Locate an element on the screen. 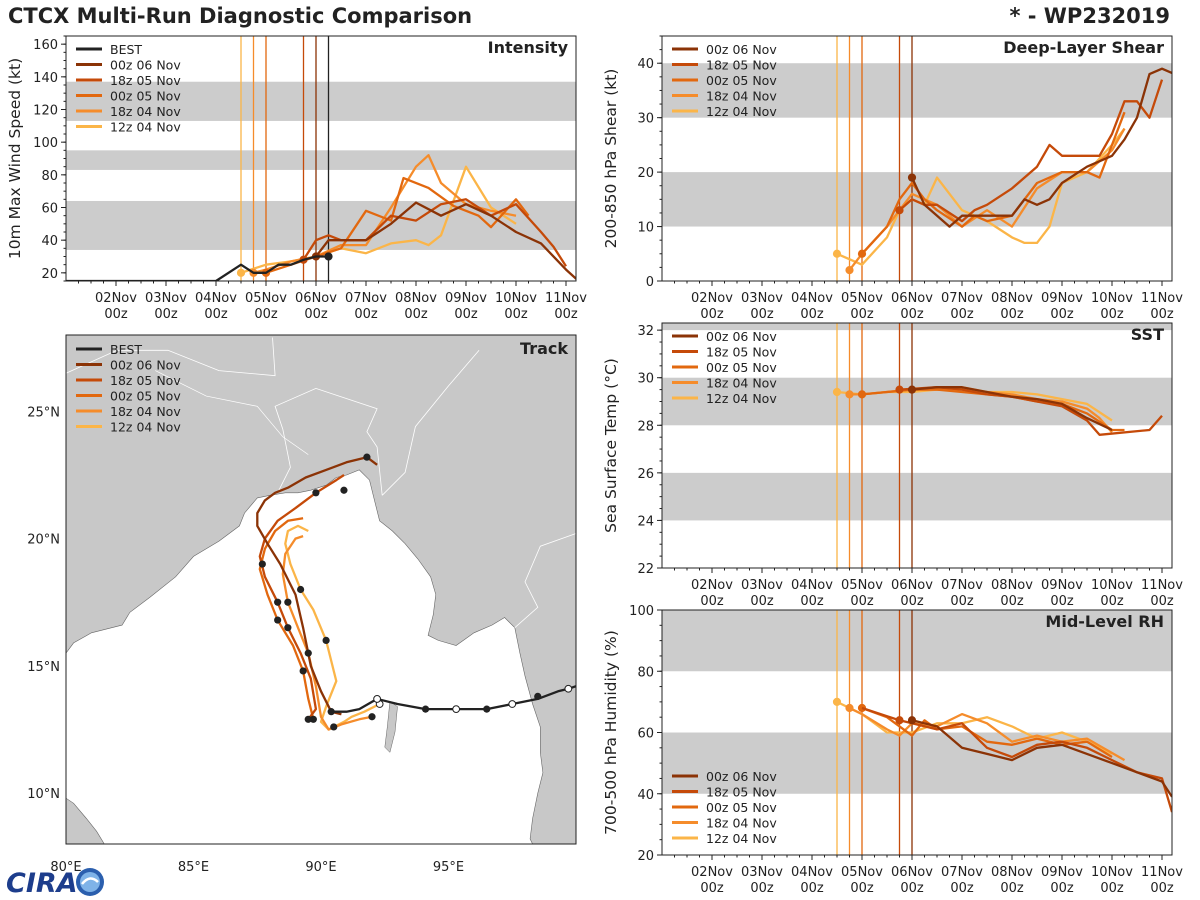 The height and width of the screenshot is (900, 1200). intensity-xtick-label-top: 09Nov is located at coordinates (466, 298).